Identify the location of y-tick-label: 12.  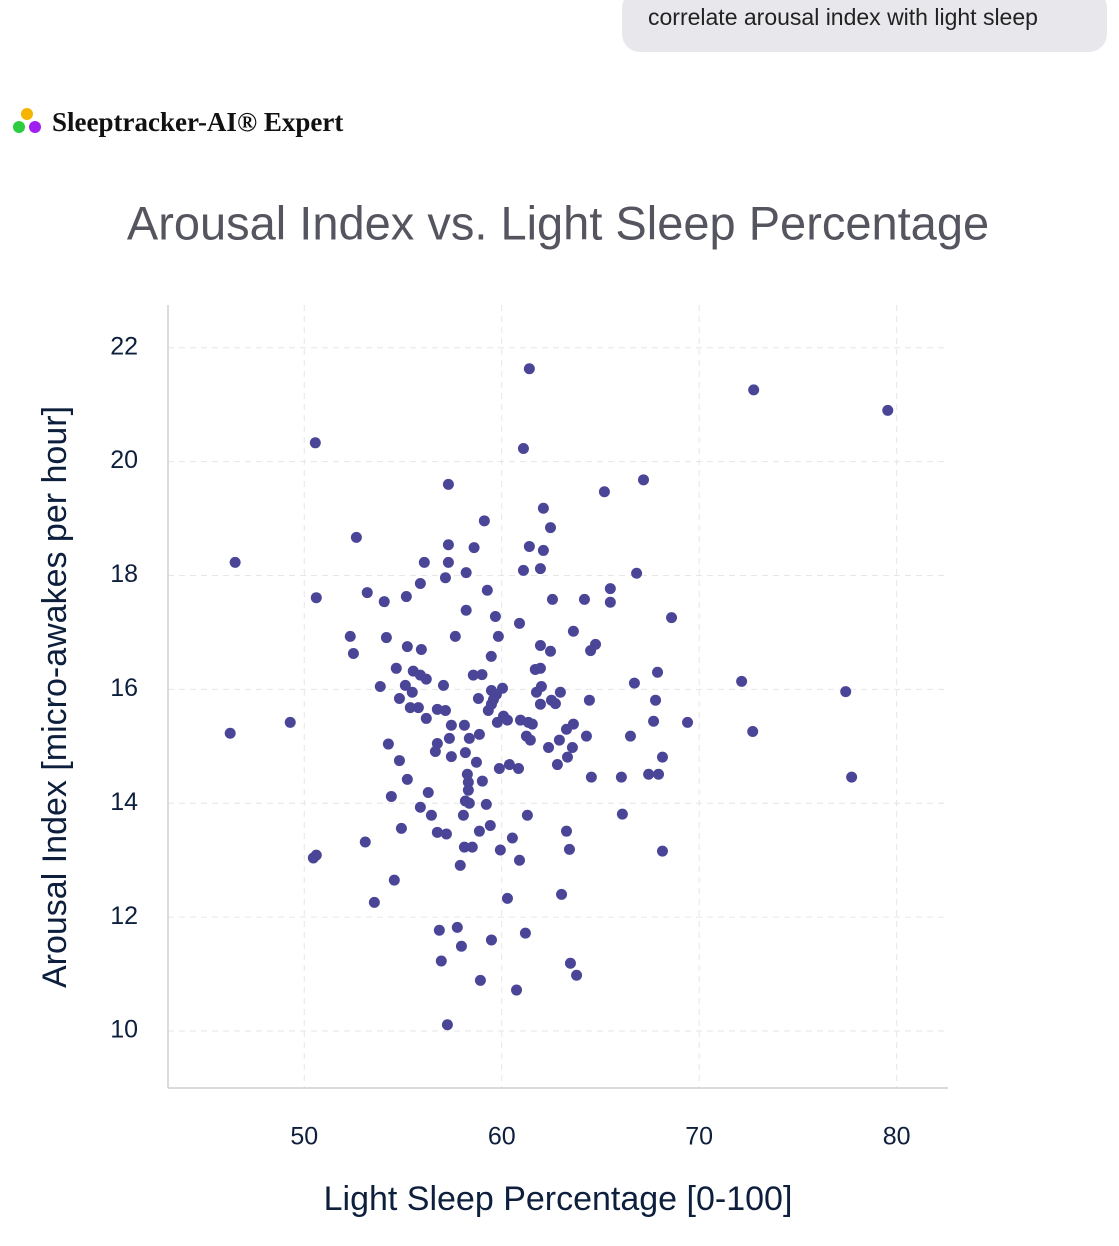
(124, 916).